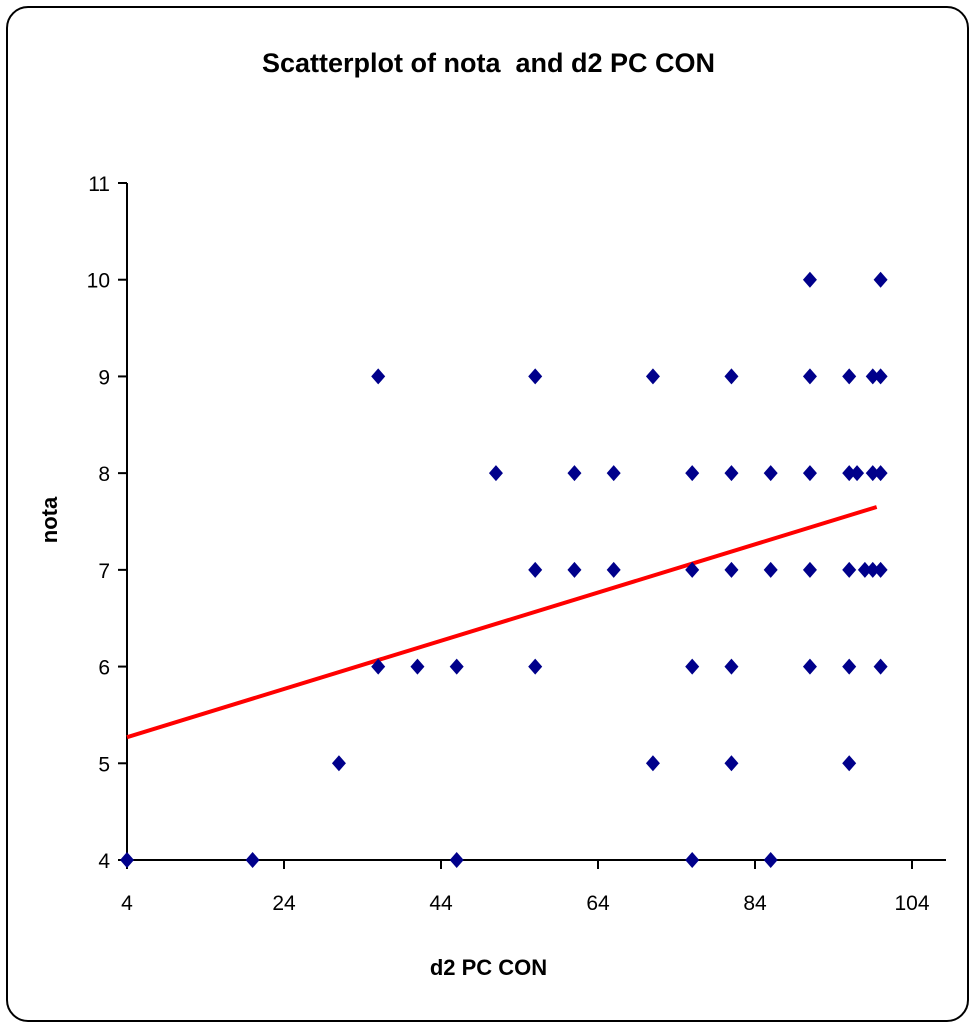 The height and width of the screenshot is (1030, 977). Describe the element at coordinates (104, 668) in the screenshot. I see `y-tick-label: 6` at that location.